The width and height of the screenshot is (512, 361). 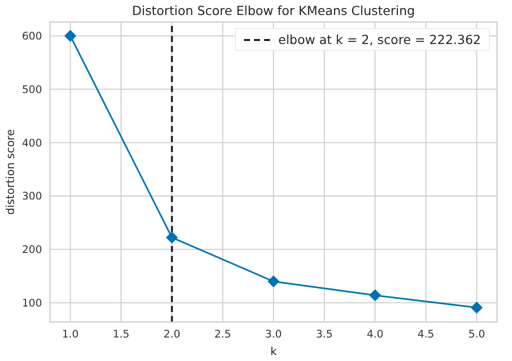 I want to click on legend: elbow at k = 2, score = 222.362, so click(x=362, y=39).